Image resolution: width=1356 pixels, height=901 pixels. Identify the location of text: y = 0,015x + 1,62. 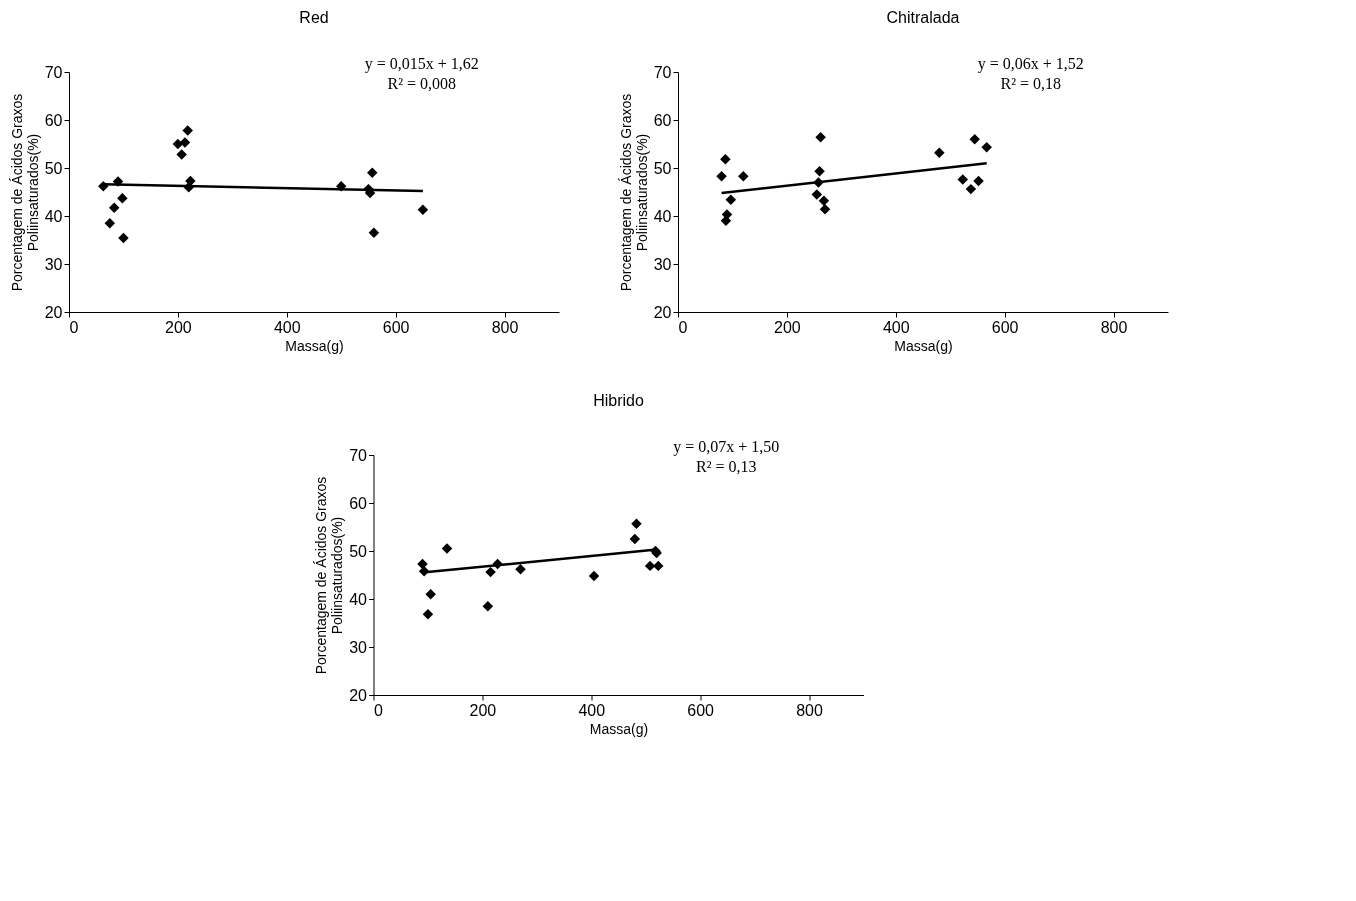
(421, 64).